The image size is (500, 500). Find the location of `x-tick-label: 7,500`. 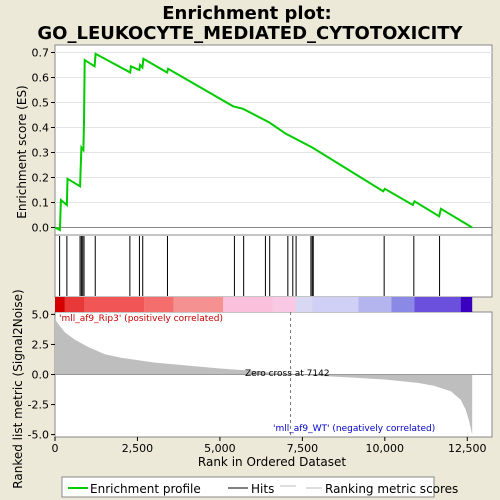

x-tick-label: 7,500 is located at coordinates (303, 448).